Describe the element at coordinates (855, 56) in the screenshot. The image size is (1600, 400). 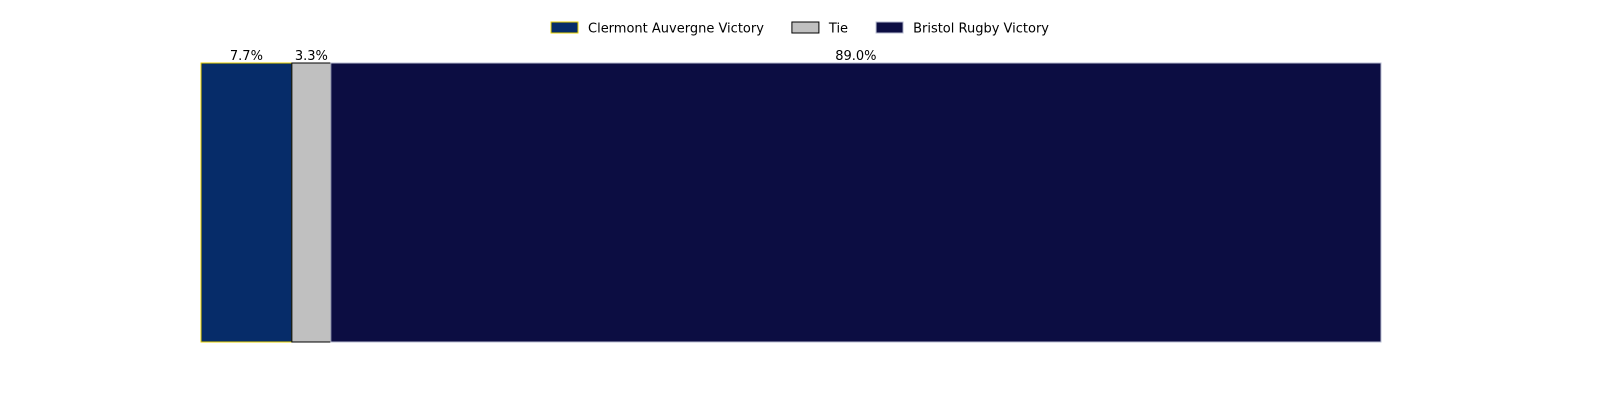
I see `data-label-bristol-rugby-victory: 89.0%` at that location.